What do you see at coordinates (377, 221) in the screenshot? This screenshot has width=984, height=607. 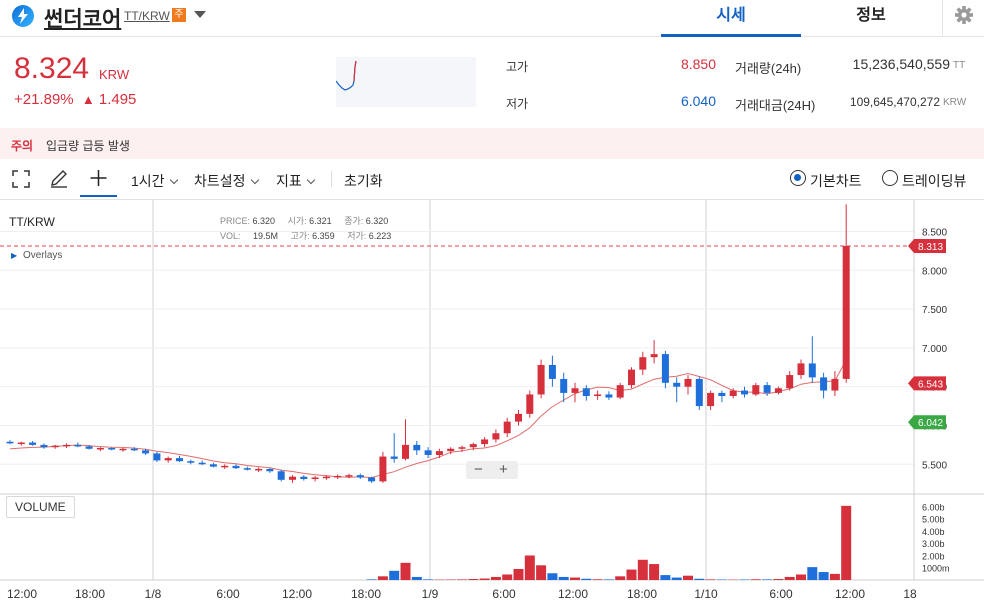 I see `ohlc-close: 6.320` at bounding box center [377, 221].